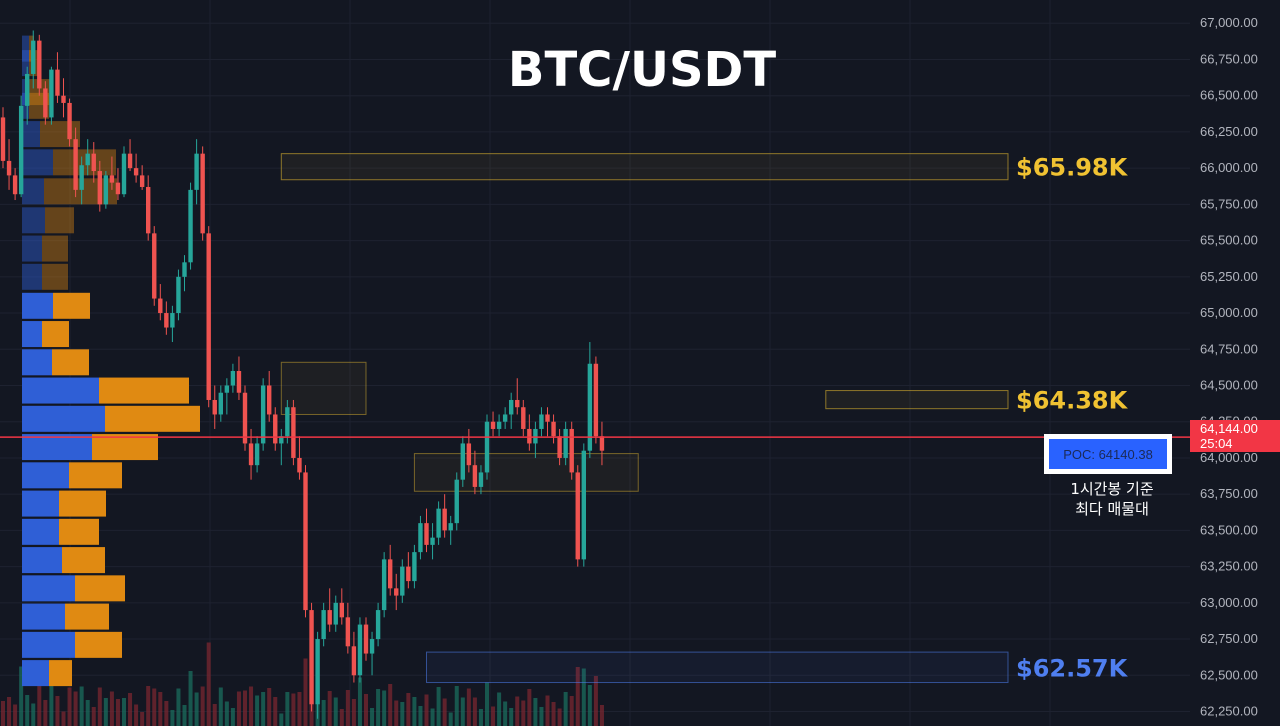 This screenshot has width=1280, height=726. Describe the element at coordinates (323, 388) in the screenshot. I see `range-box` at that location.